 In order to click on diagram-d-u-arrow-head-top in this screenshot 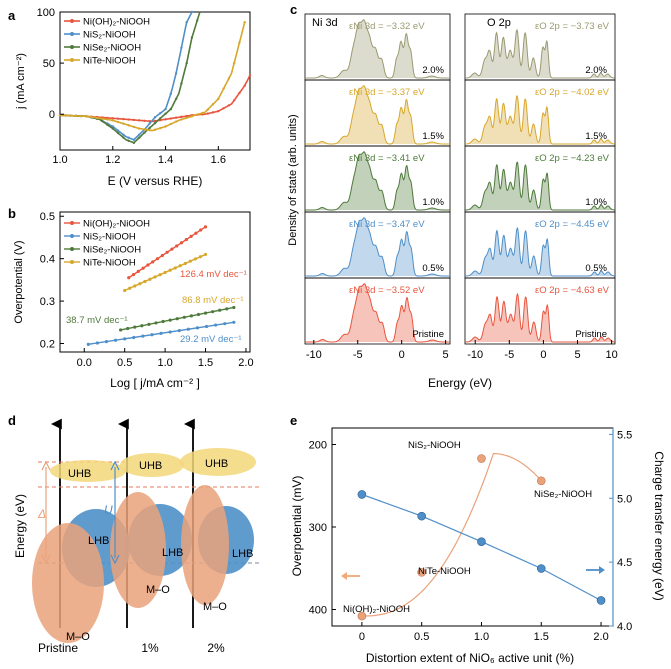, I will do `click(115, 465)`.